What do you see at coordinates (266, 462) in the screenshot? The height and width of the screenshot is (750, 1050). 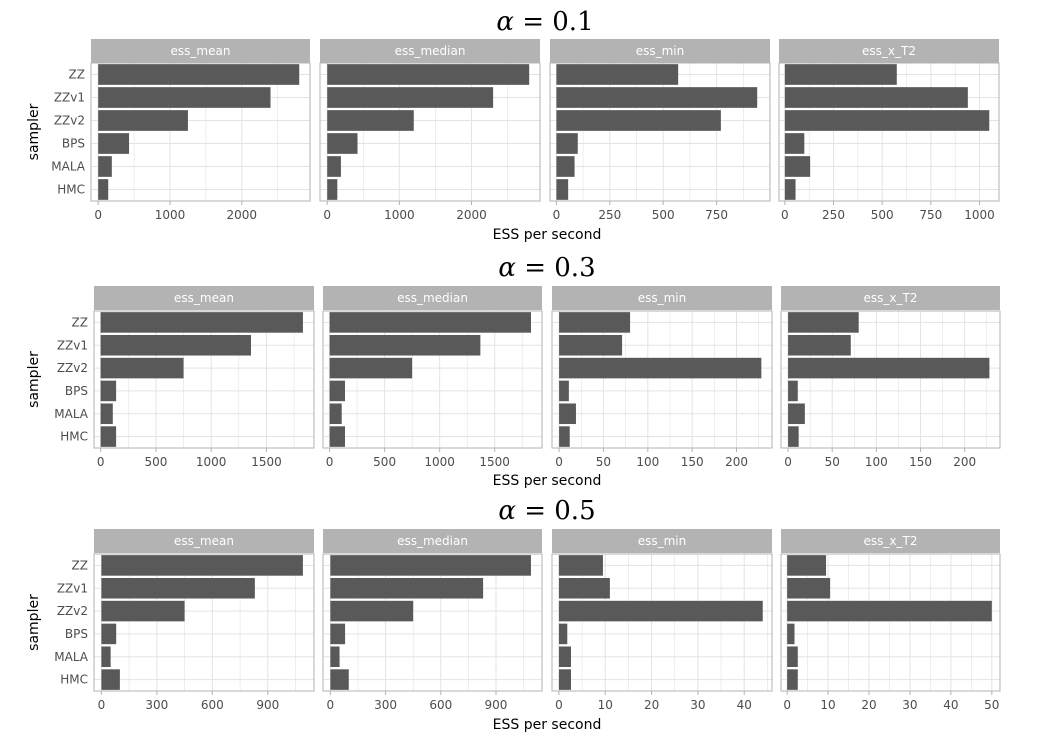 I see `x-tick-label: 1500` at bounding box center [266, 462].